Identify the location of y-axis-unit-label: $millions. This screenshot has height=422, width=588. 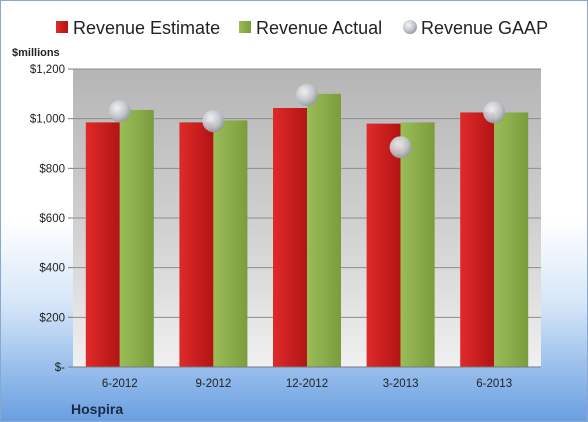
(36, 53).